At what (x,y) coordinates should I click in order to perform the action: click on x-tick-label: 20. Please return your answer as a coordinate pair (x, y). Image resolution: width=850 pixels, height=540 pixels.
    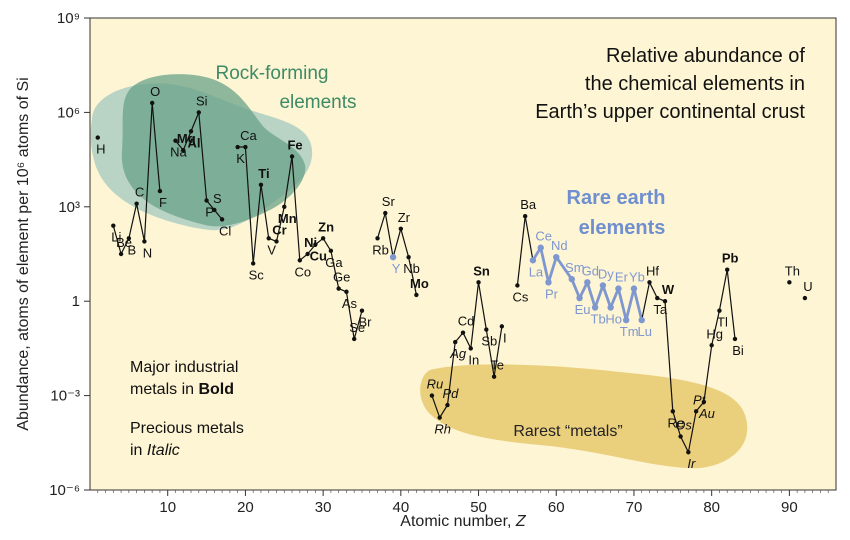
    Looking at the image, I should click on (245, 507).